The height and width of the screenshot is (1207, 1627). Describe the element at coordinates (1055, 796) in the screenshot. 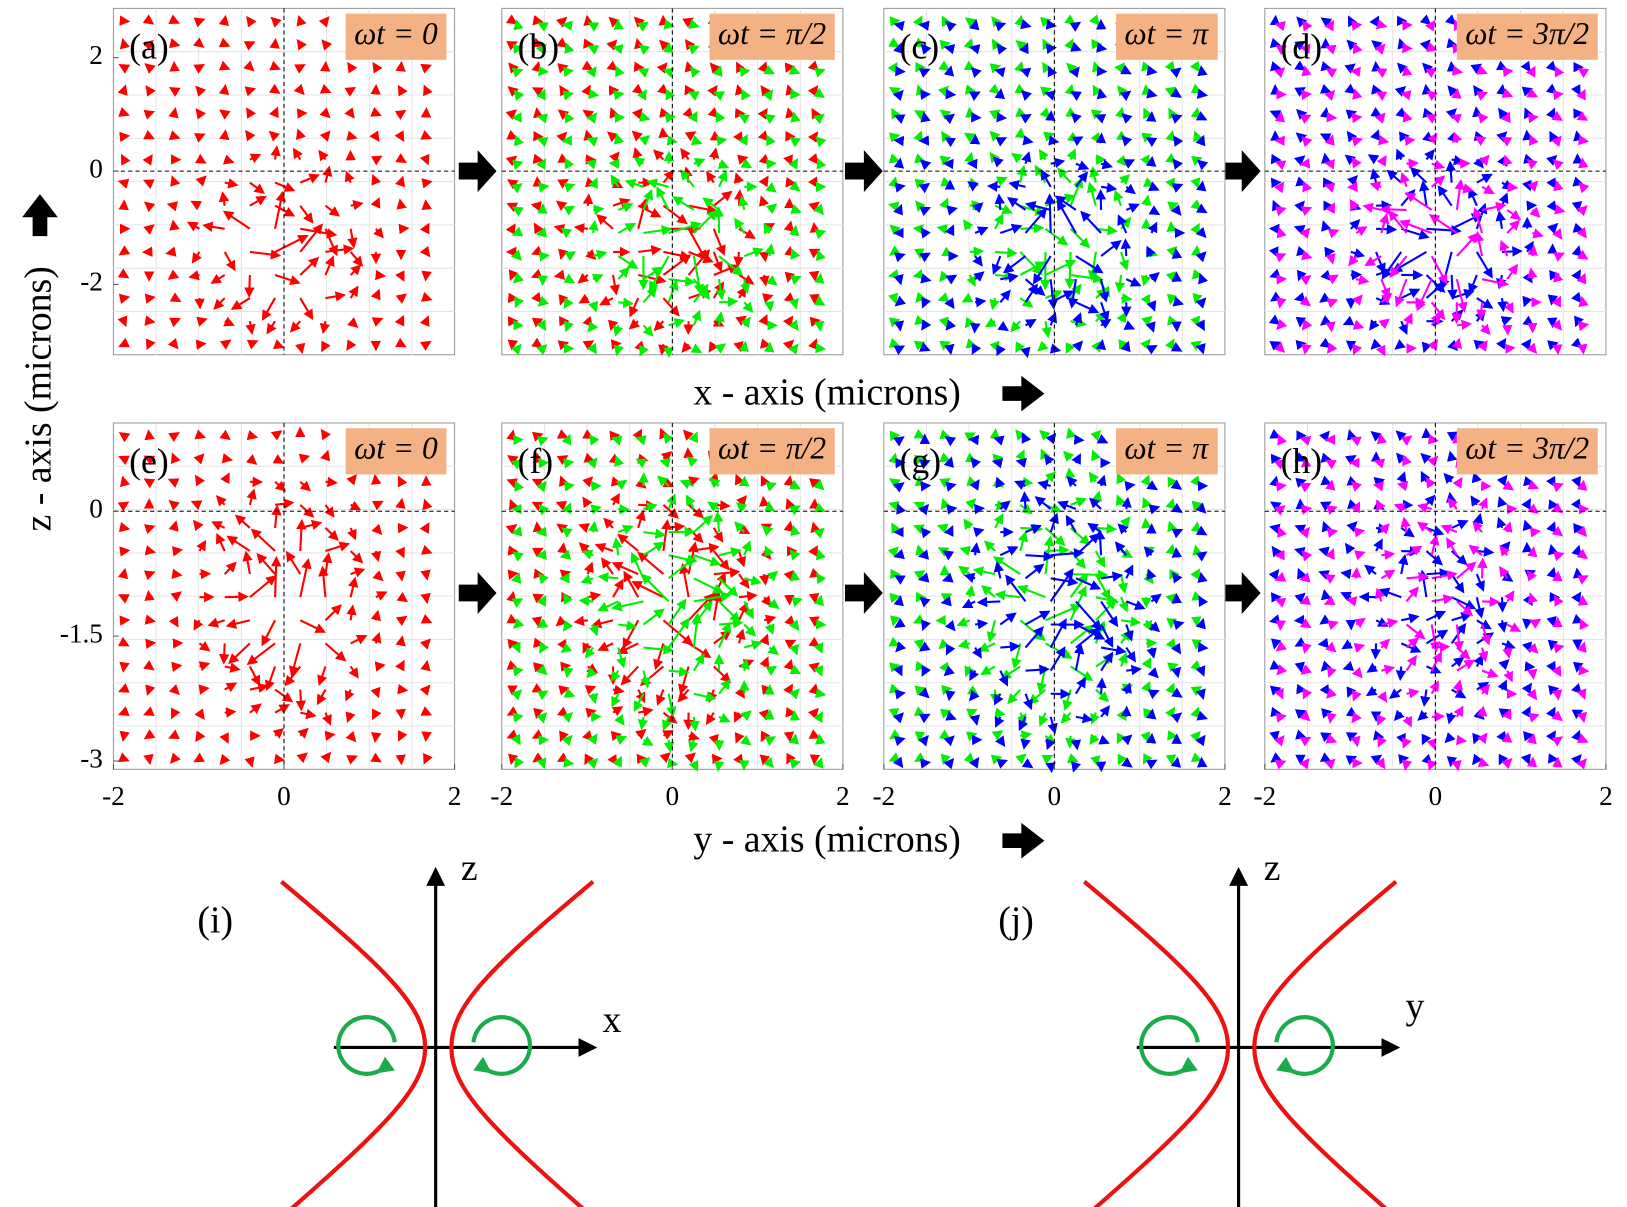

I see `x-tick-label: 0` at that location.